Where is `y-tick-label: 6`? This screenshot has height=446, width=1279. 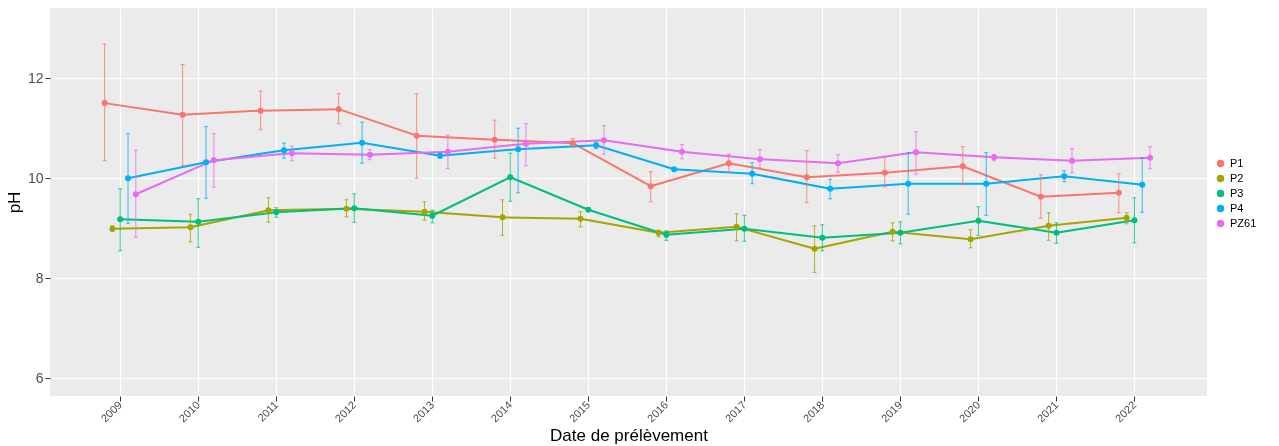
y-tick-label: 6 is located at coordinates (39, 377).